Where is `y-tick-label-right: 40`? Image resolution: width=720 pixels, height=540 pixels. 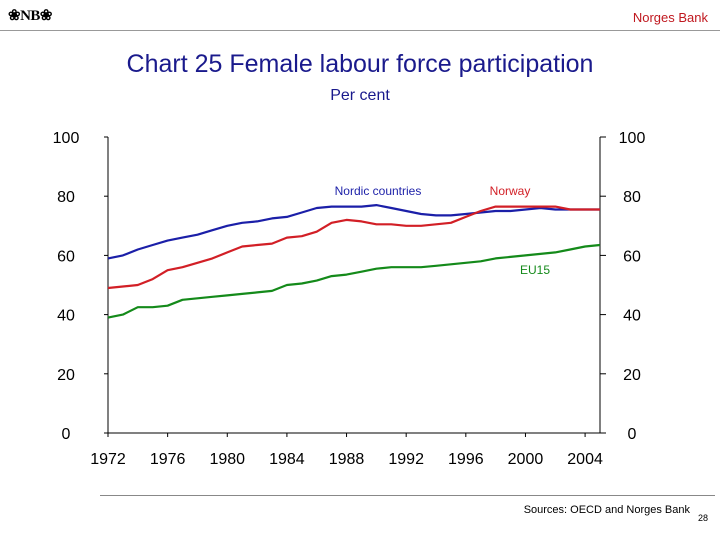 y-tick-label-right: 40 is located at coordinates (632, 316).